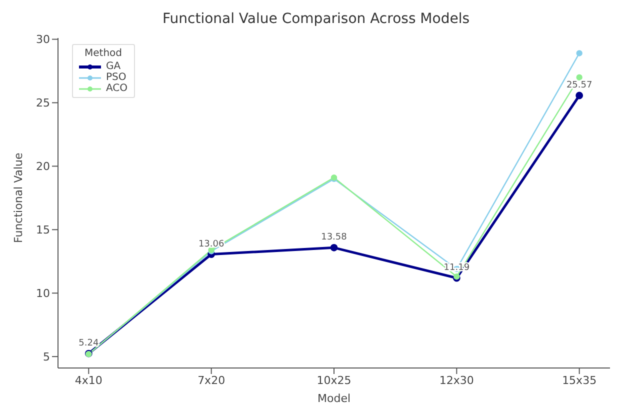 The width and height of the screenshot is (632, 414). What do you see at coordinates (88, 343) in the screenshot?
I see `data-label: 5.24` at bounding box center [88, 343].